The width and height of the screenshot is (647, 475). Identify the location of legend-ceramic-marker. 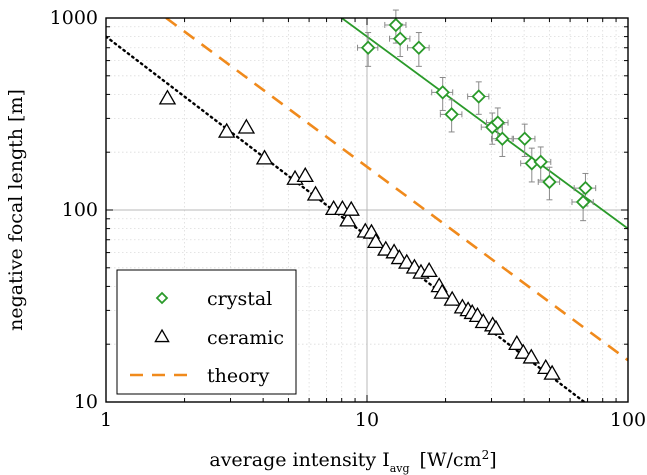
(162, 335).